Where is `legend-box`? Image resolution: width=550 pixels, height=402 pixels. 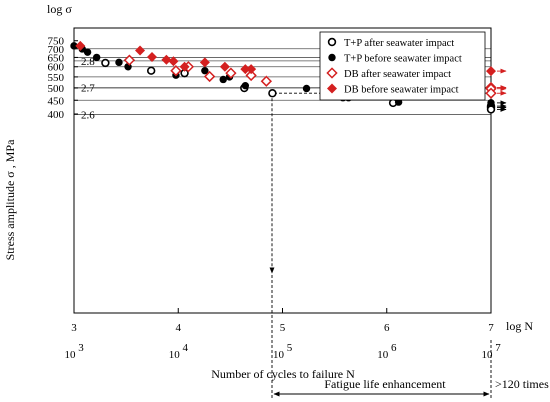 legend-box is located at coordinates (402, 66).